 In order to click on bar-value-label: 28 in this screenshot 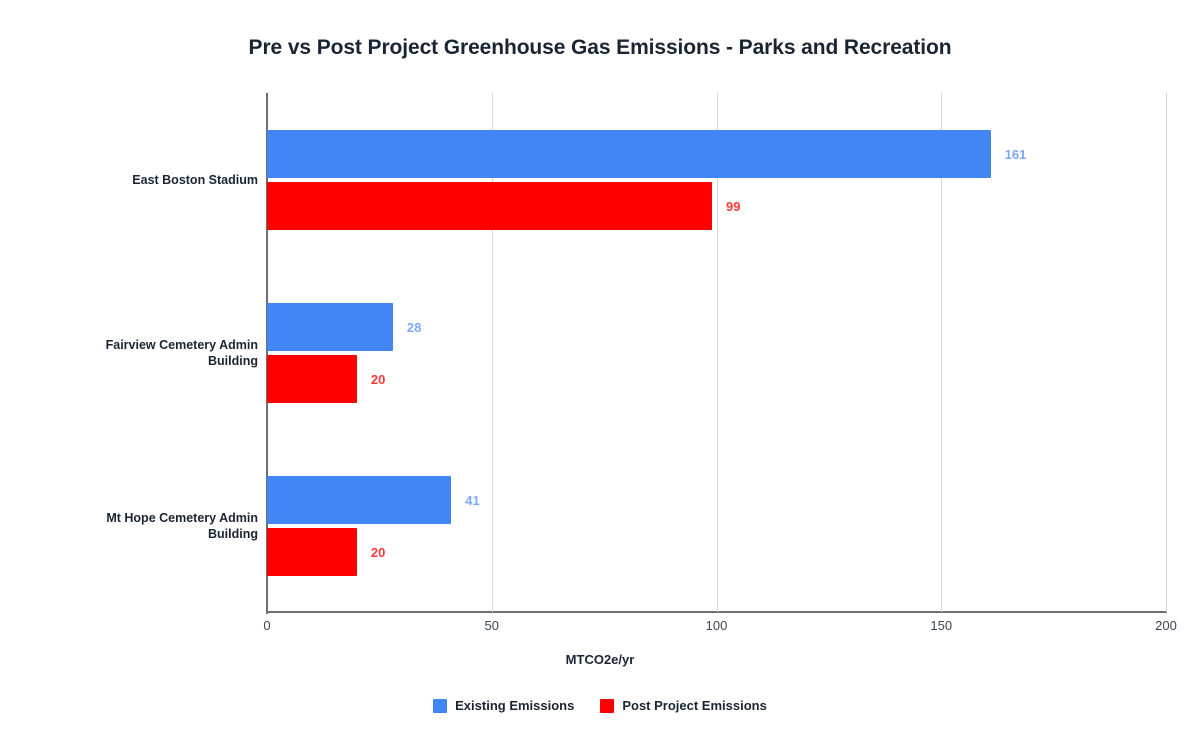, I will do `click(414, 327)`.